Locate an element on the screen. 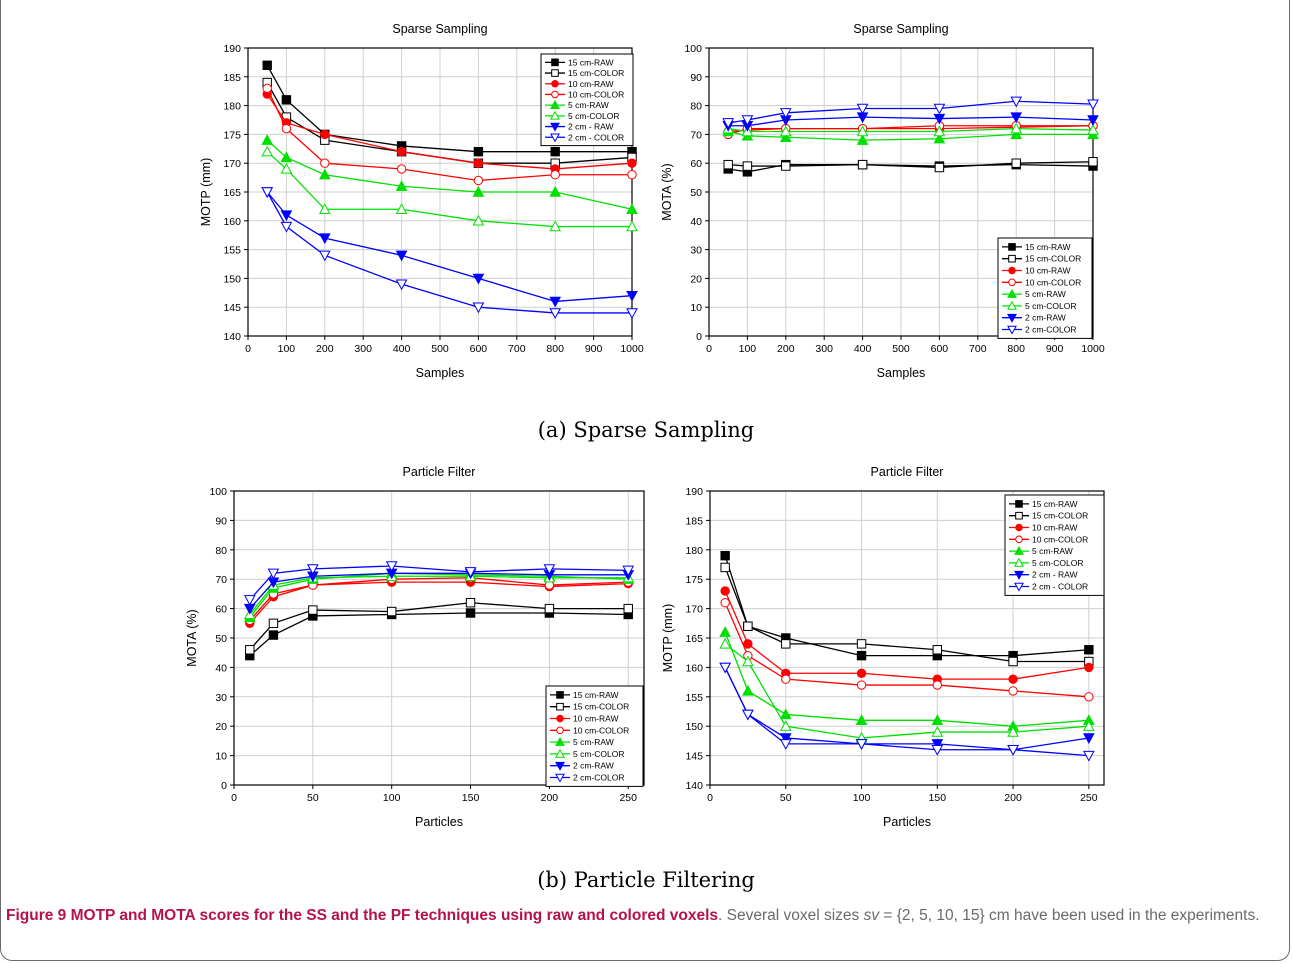  y-tick-label: 145 is located at coordinates (694, 757).